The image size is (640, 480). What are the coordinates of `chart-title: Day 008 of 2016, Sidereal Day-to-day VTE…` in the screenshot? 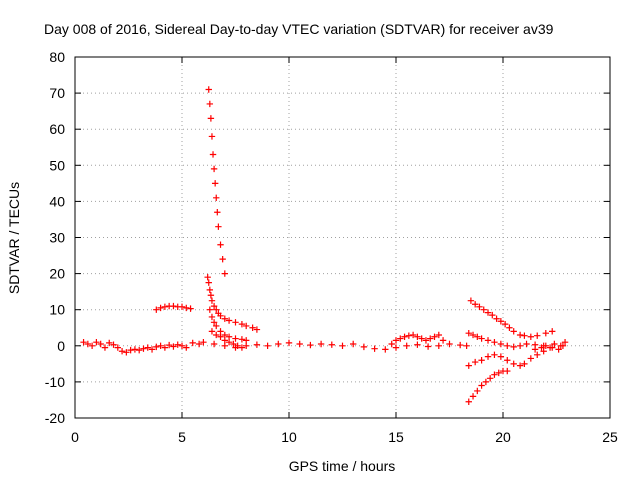 It's located at (299, 29).